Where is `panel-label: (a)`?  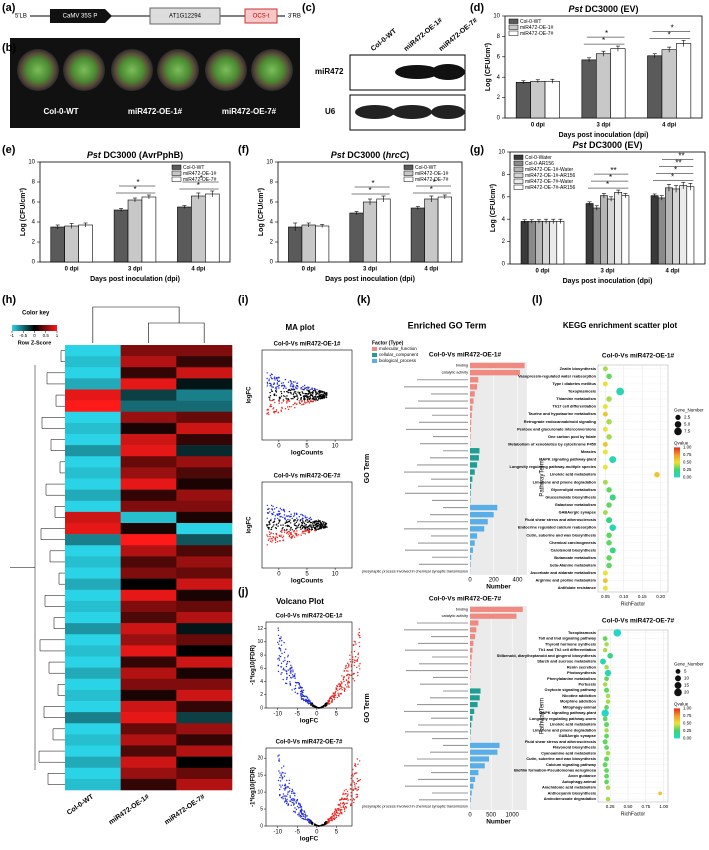 panel-label: (a) is located at coordinates (9, 8).